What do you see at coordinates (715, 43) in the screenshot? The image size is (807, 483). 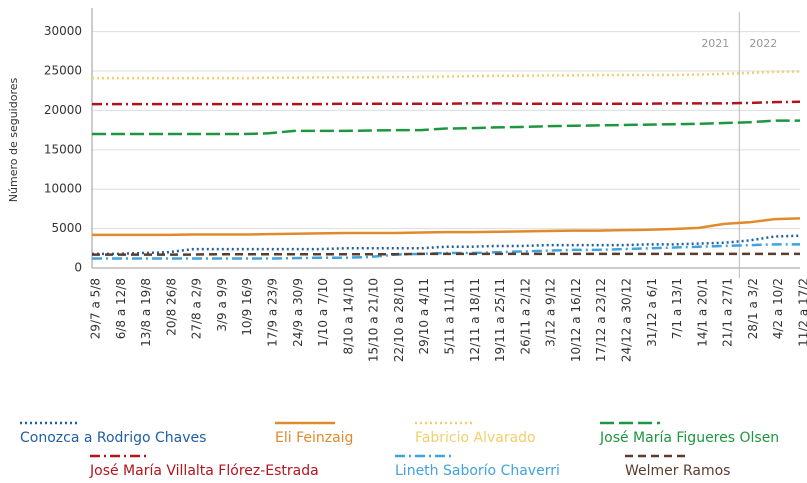 I see `annotation: 2021` at bounding box center [715, 43].